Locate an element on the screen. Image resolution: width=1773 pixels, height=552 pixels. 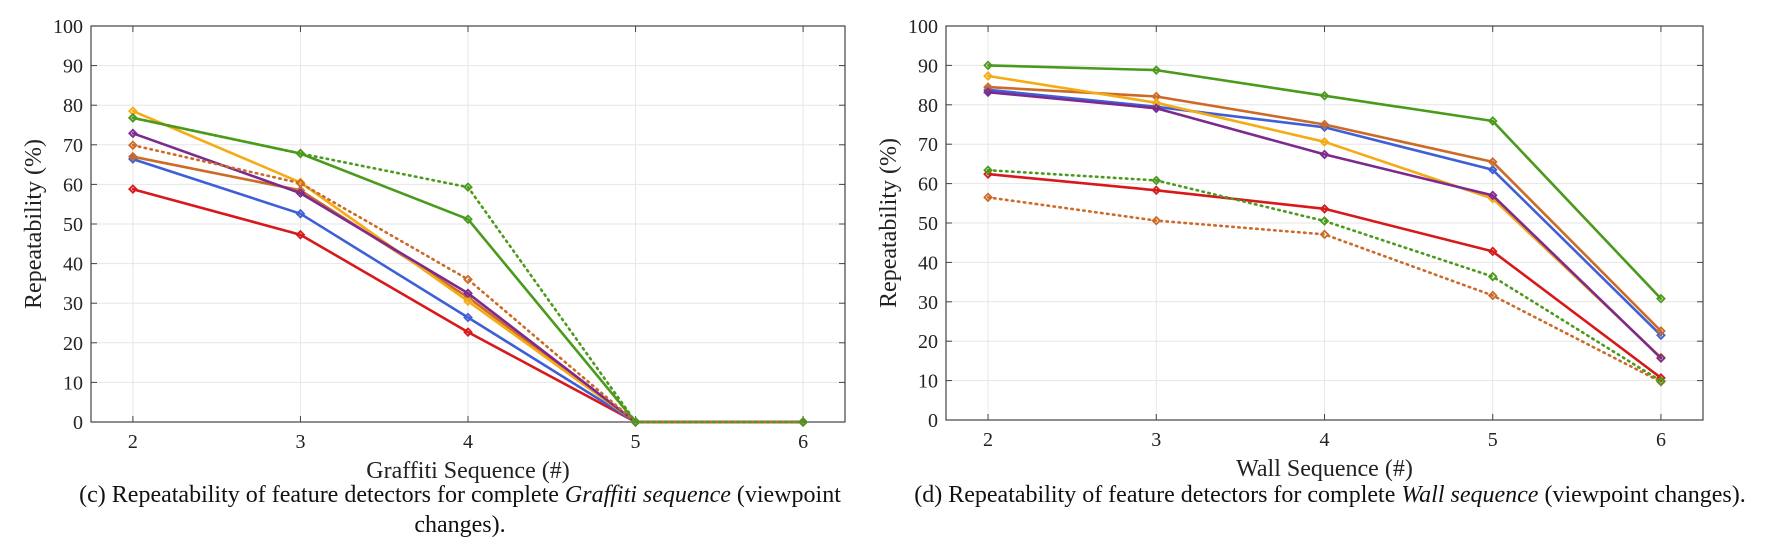
series-line-red-solid is located at coordinates (1324, 276).